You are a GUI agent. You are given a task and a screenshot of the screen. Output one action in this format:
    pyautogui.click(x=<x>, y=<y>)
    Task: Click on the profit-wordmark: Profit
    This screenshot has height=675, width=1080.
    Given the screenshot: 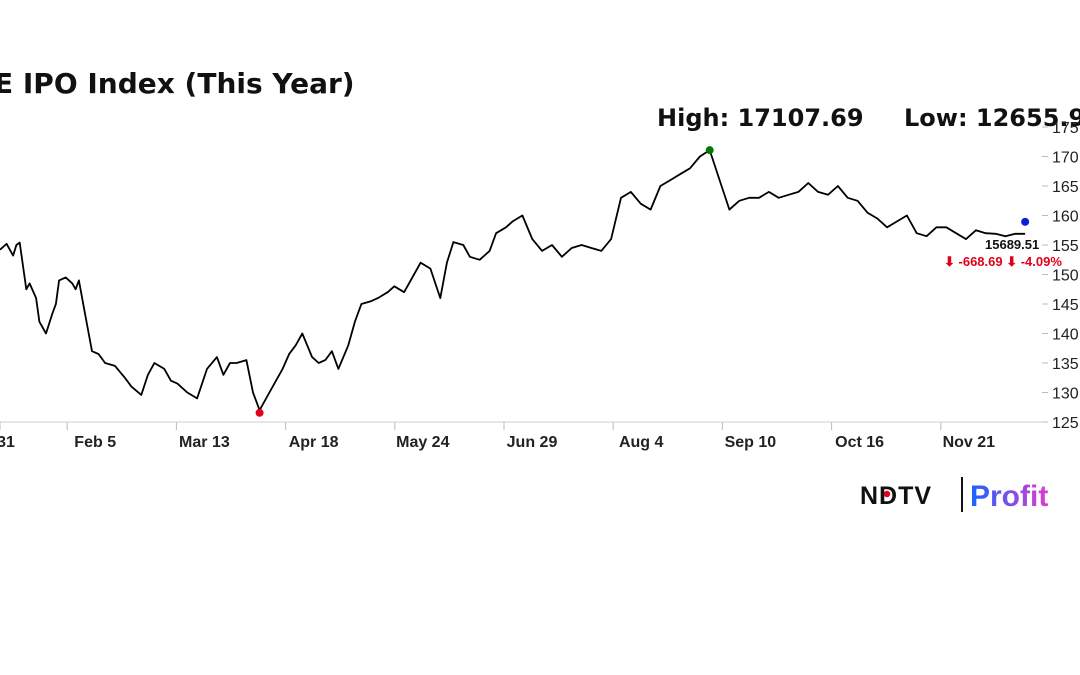 What is the action you would take?
    pyautogui.click(x=1009, y=496)
    